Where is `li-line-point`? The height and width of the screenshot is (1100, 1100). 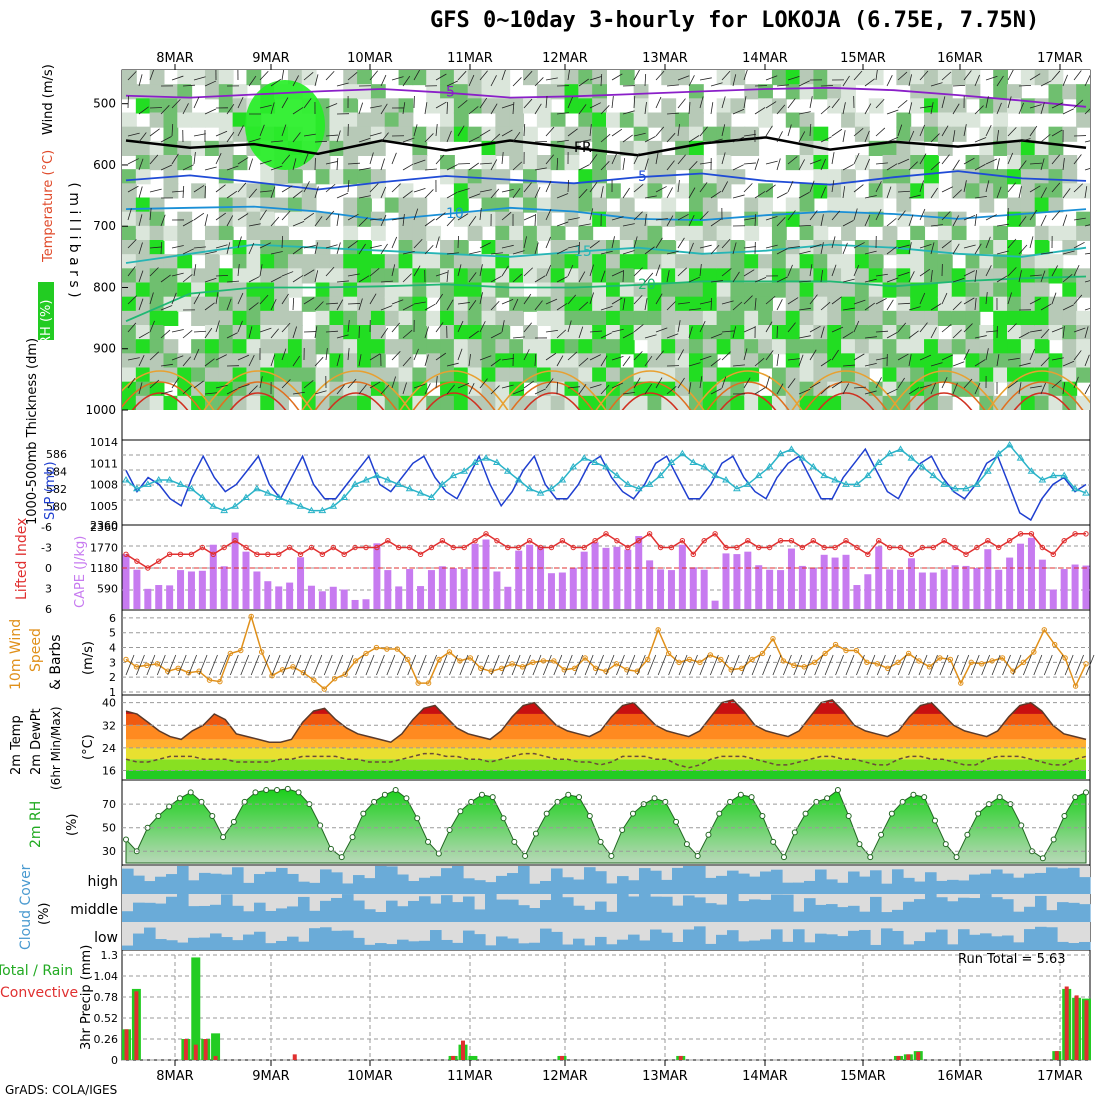 li-line-point is located at coordinates (1053, 554).